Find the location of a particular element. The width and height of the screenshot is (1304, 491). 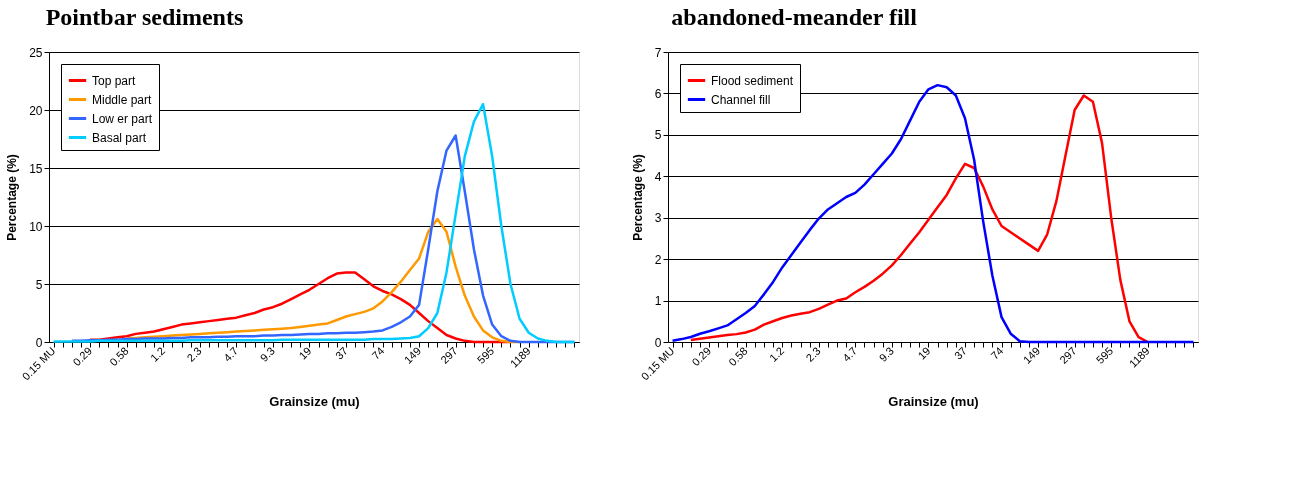

legend-label: Basal part is located at coordinates (119, 137).